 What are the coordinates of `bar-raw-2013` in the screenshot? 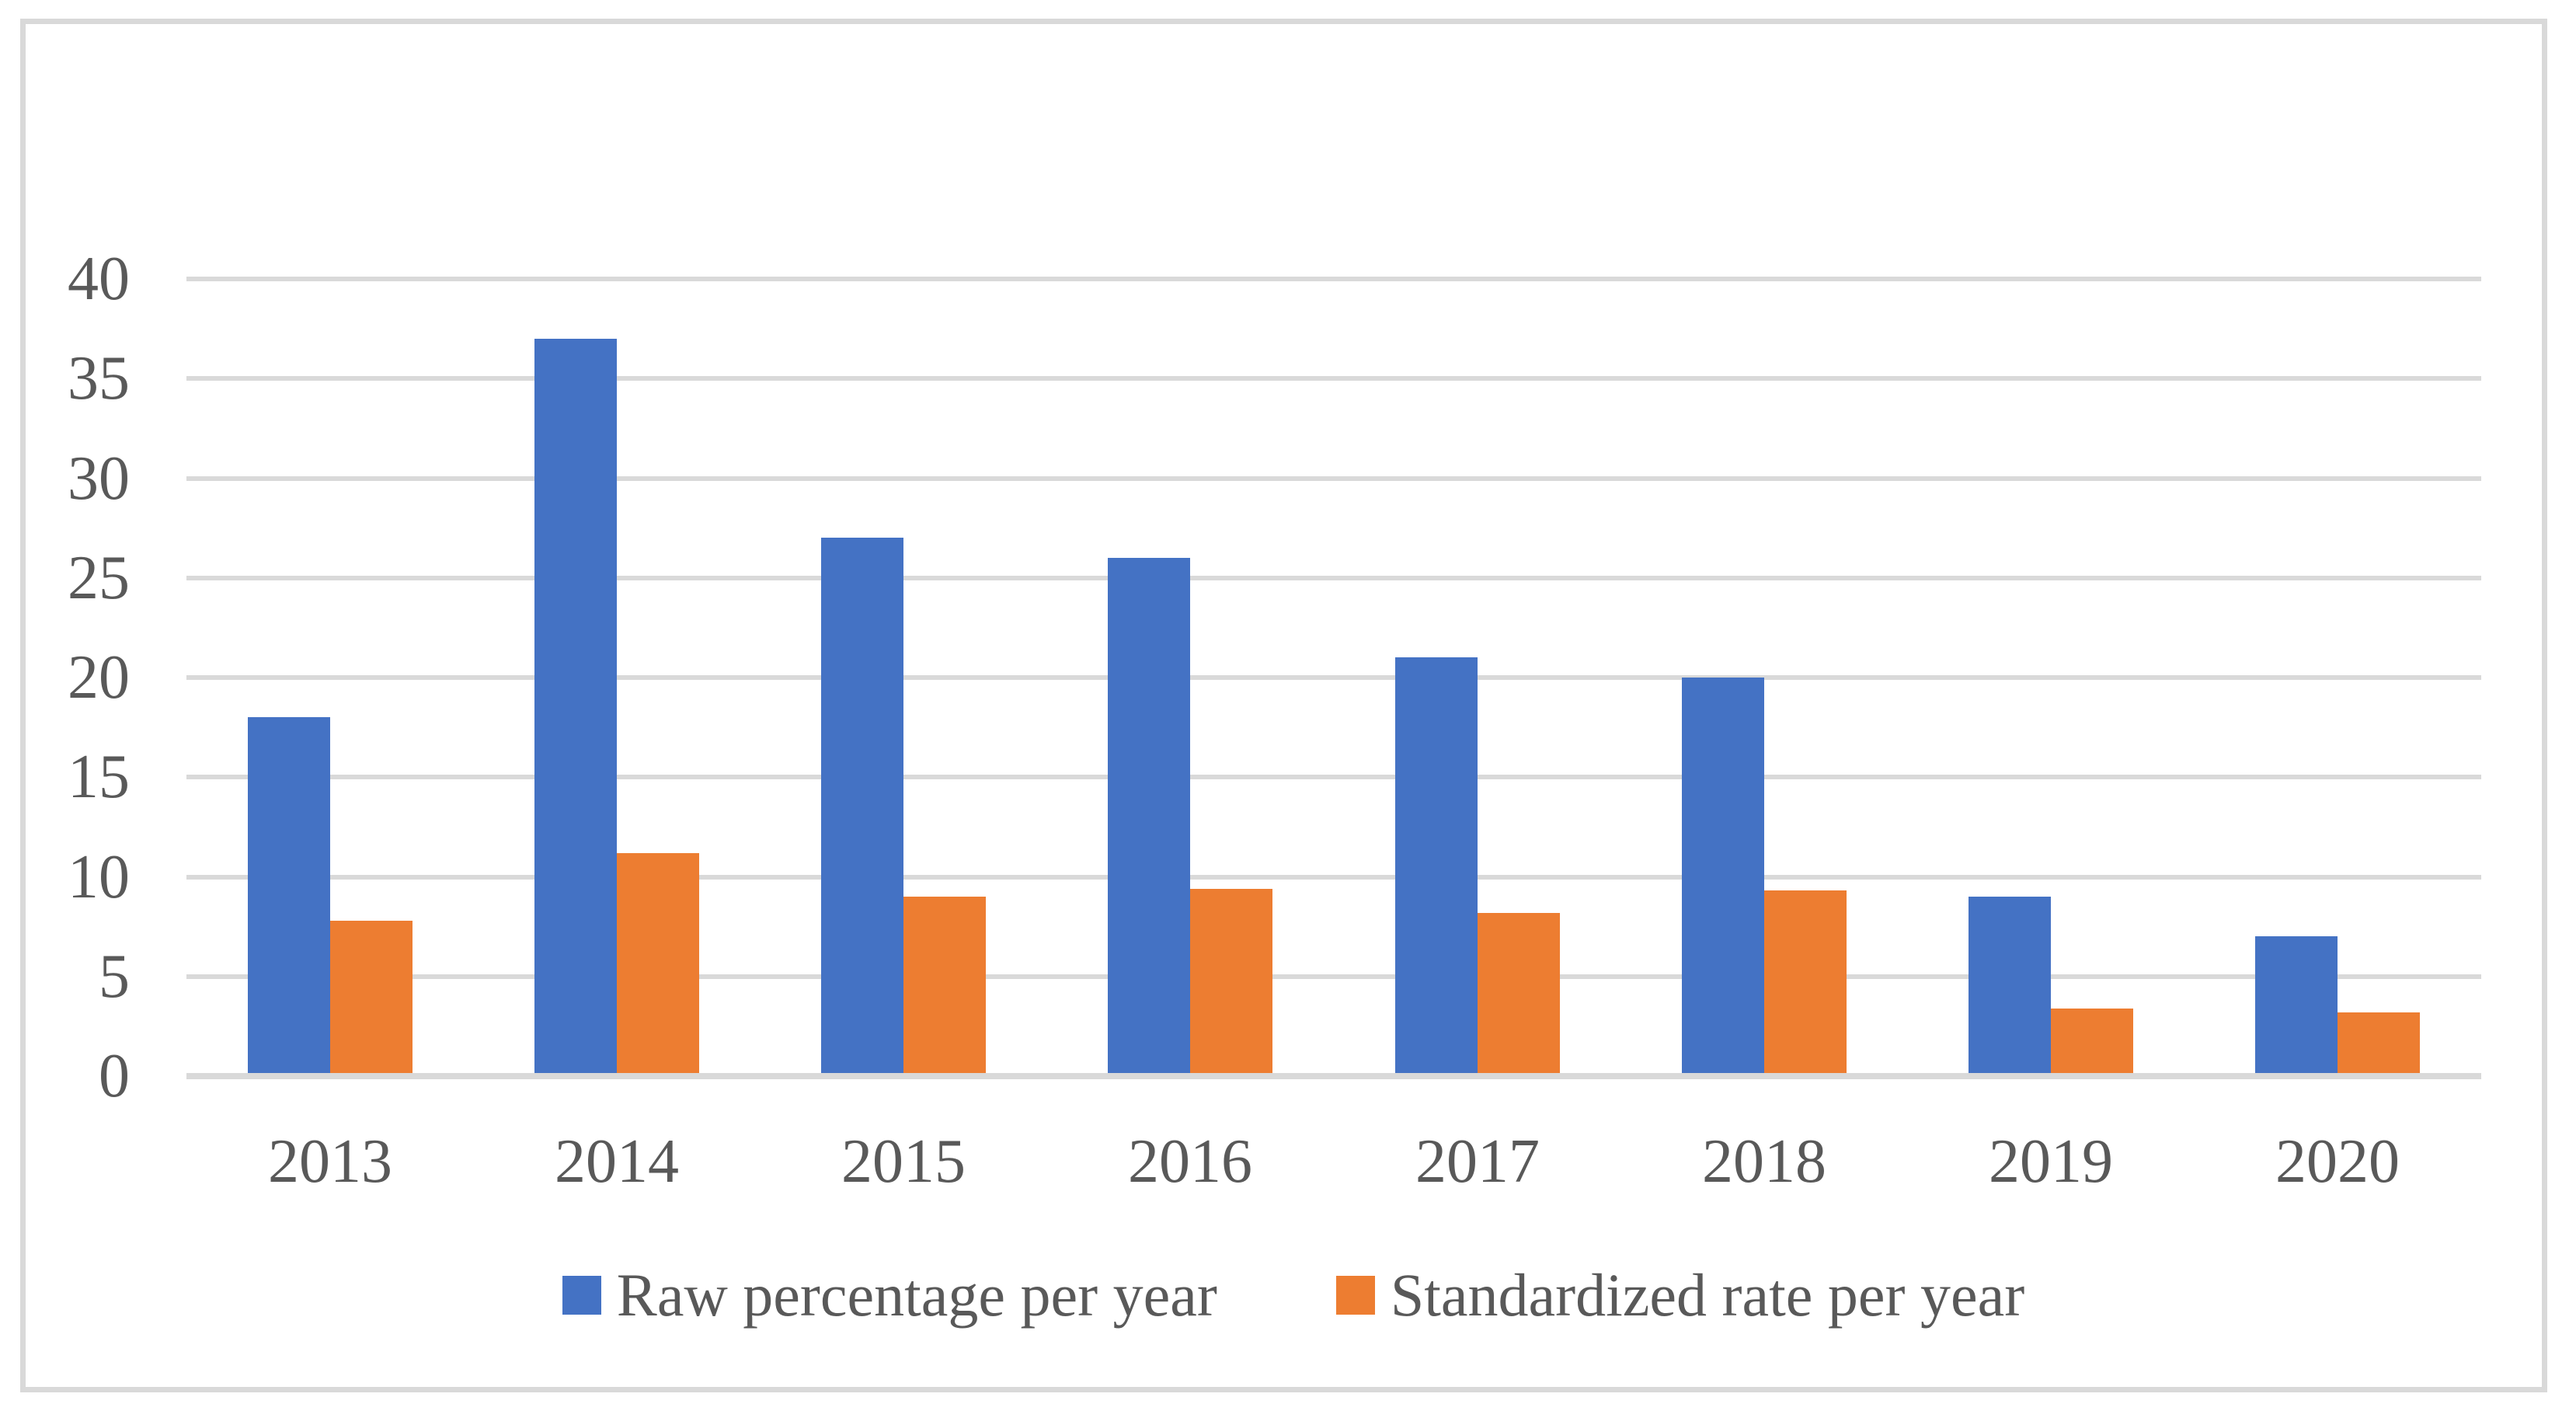 It's located at (289, 897).